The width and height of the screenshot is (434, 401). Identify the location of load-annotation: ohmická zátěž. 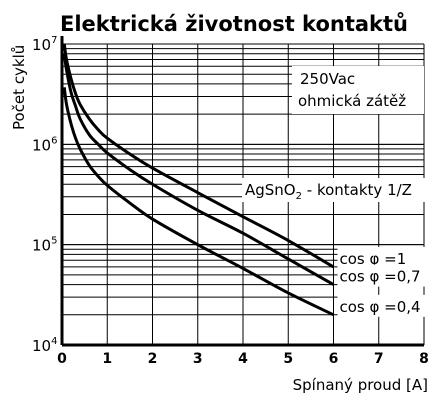
(352, 101).